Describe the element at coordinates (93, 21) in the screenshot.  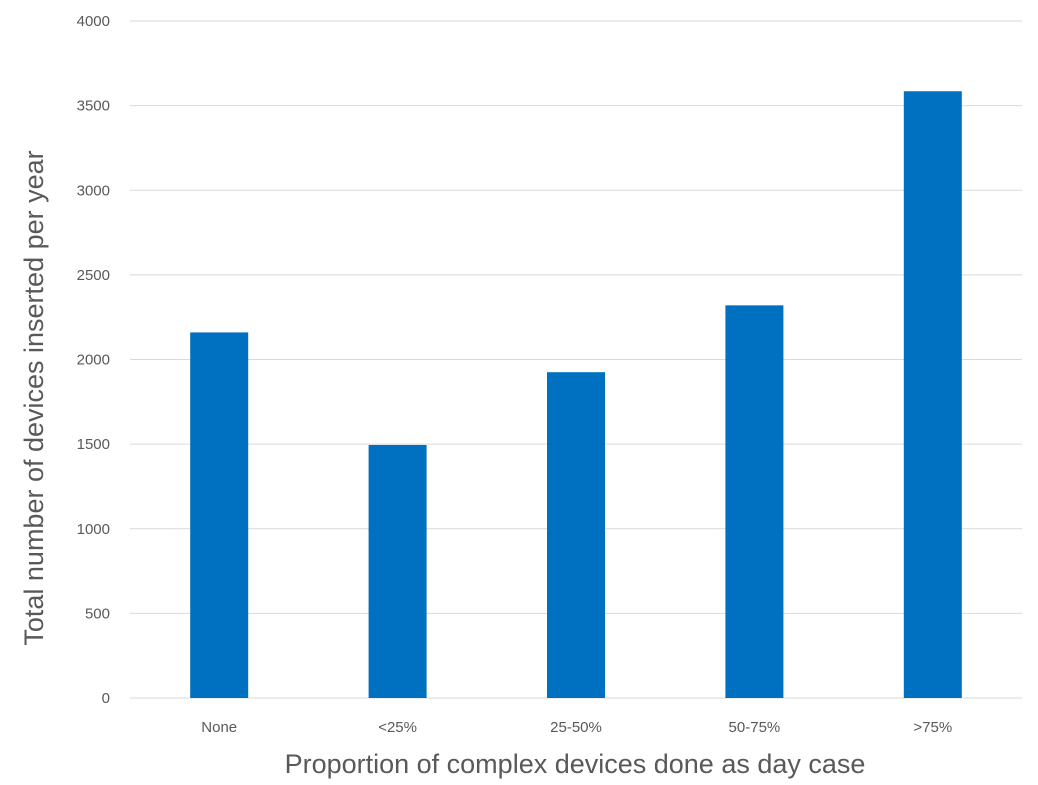
I see `y-tick-label: 4000` at that location.